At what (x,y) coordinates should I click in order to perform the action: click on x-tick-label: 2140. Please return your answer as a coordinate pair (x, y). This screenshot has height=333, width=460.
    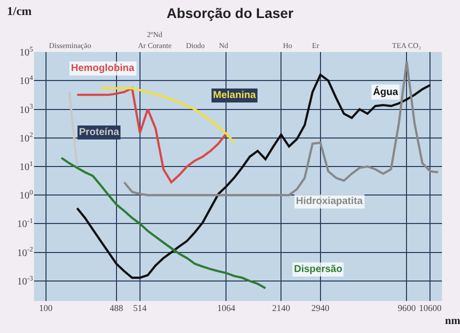
    Looking at the image, I should click on (281, 308).